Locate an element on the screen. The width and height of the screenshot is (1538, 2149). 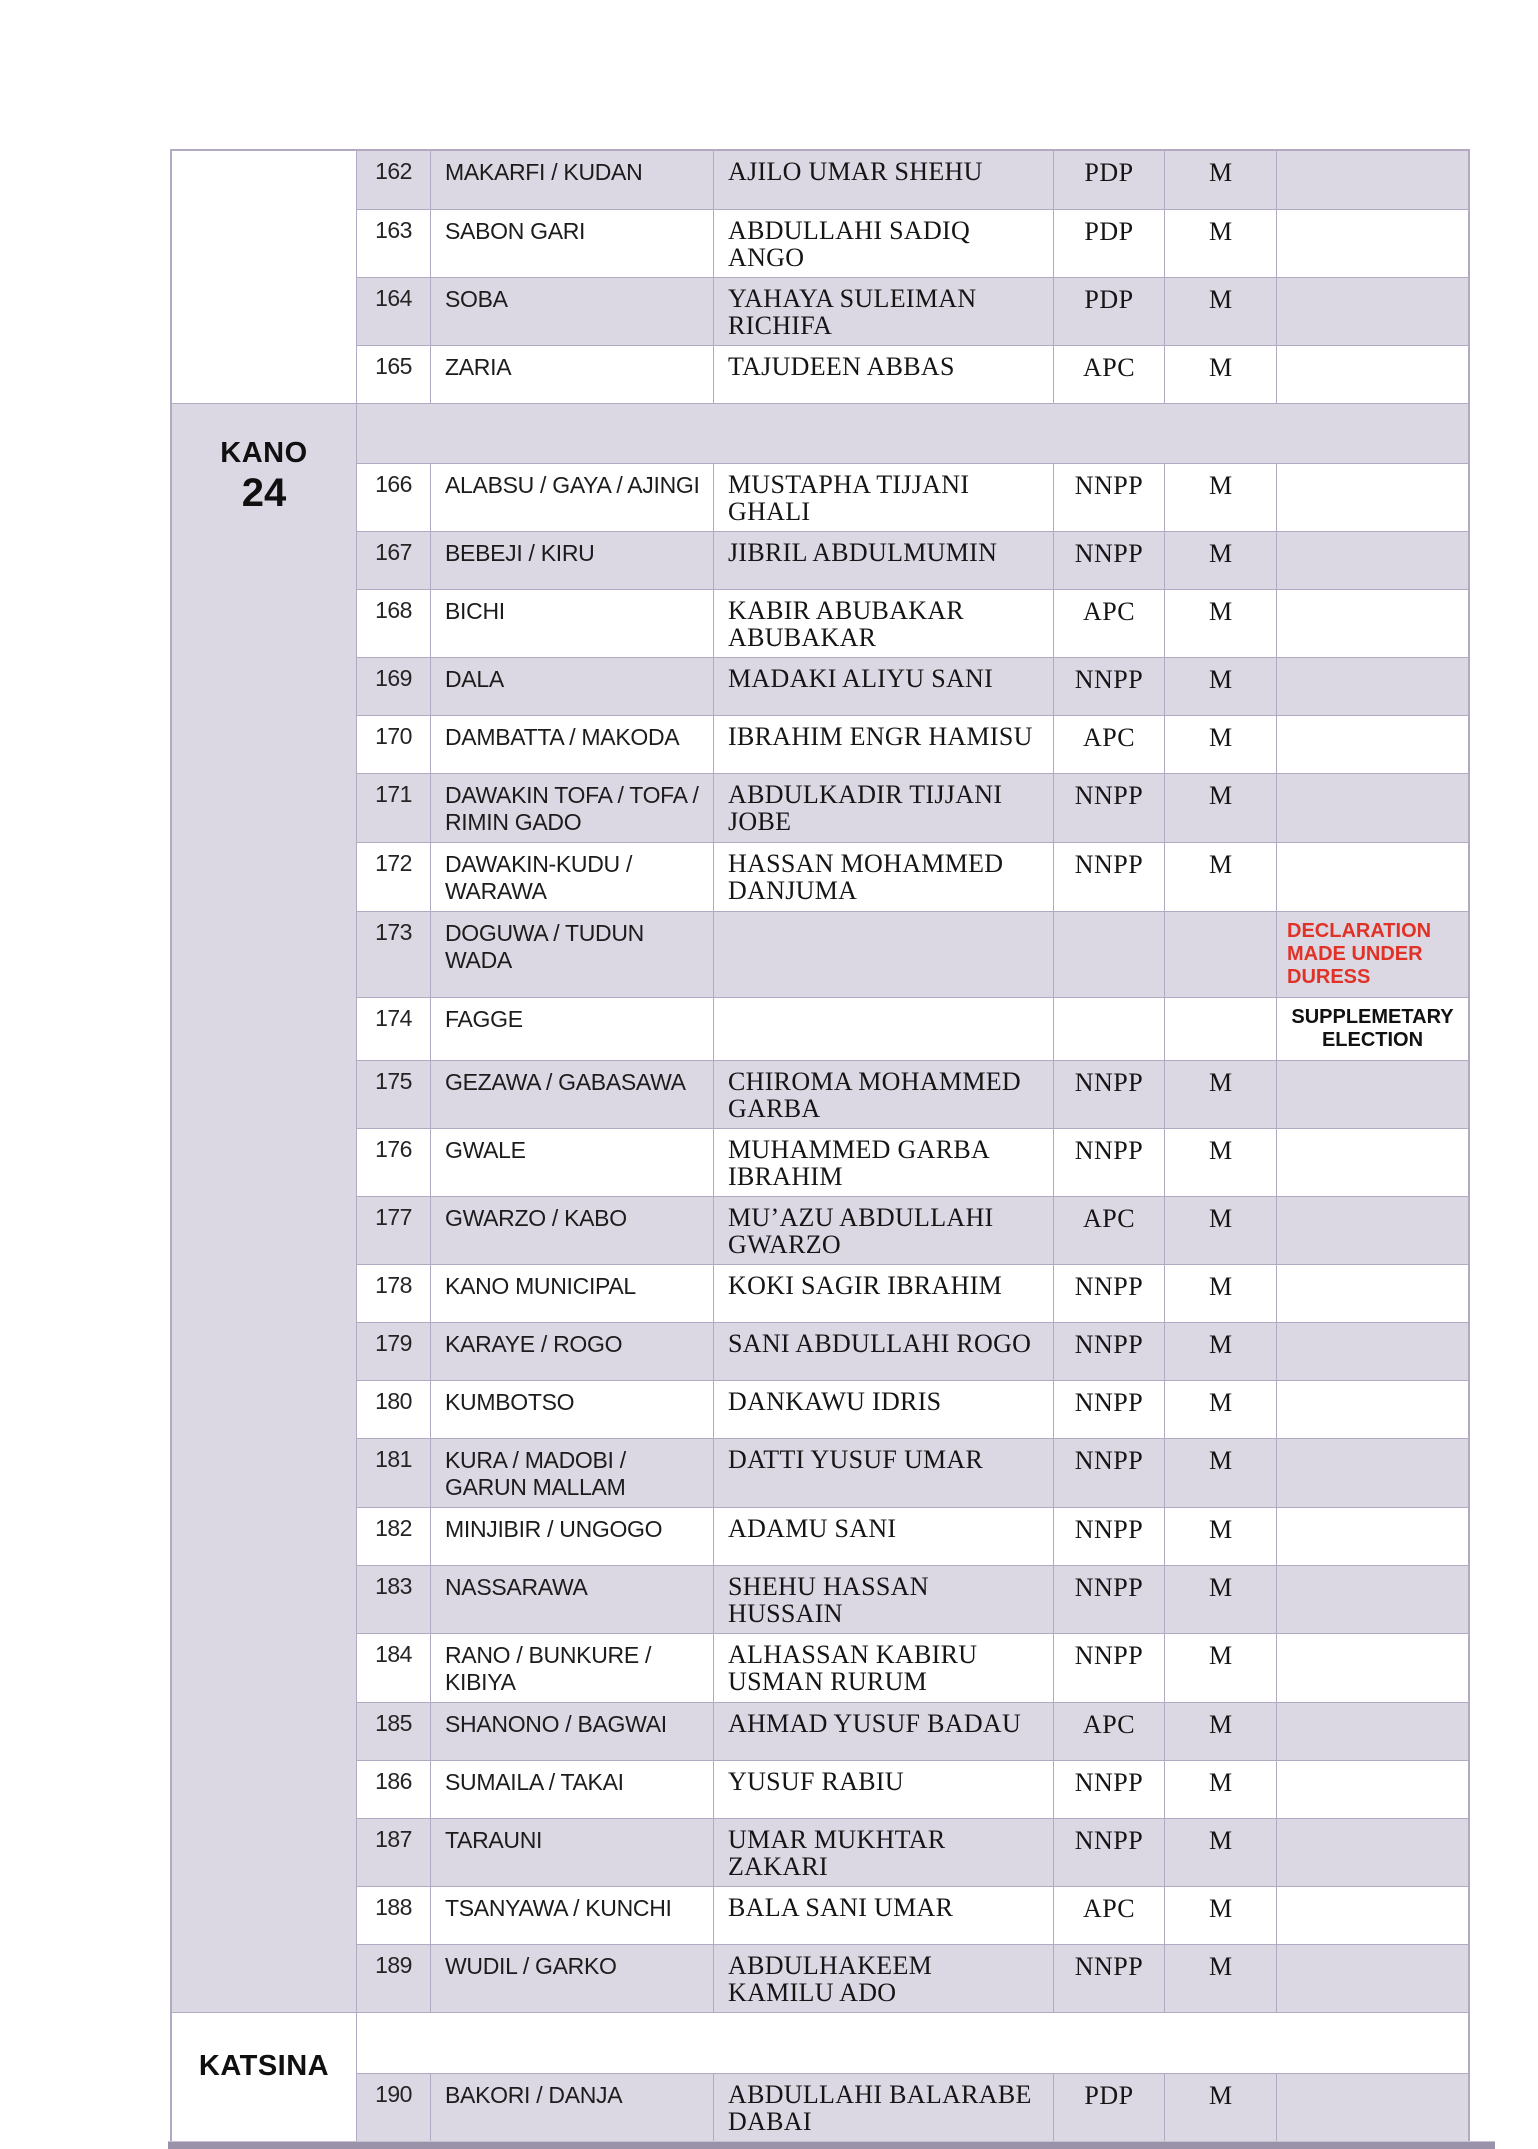
candidate-cell: AJILO UMAR SHEHU is located at coordinates (883, 180).